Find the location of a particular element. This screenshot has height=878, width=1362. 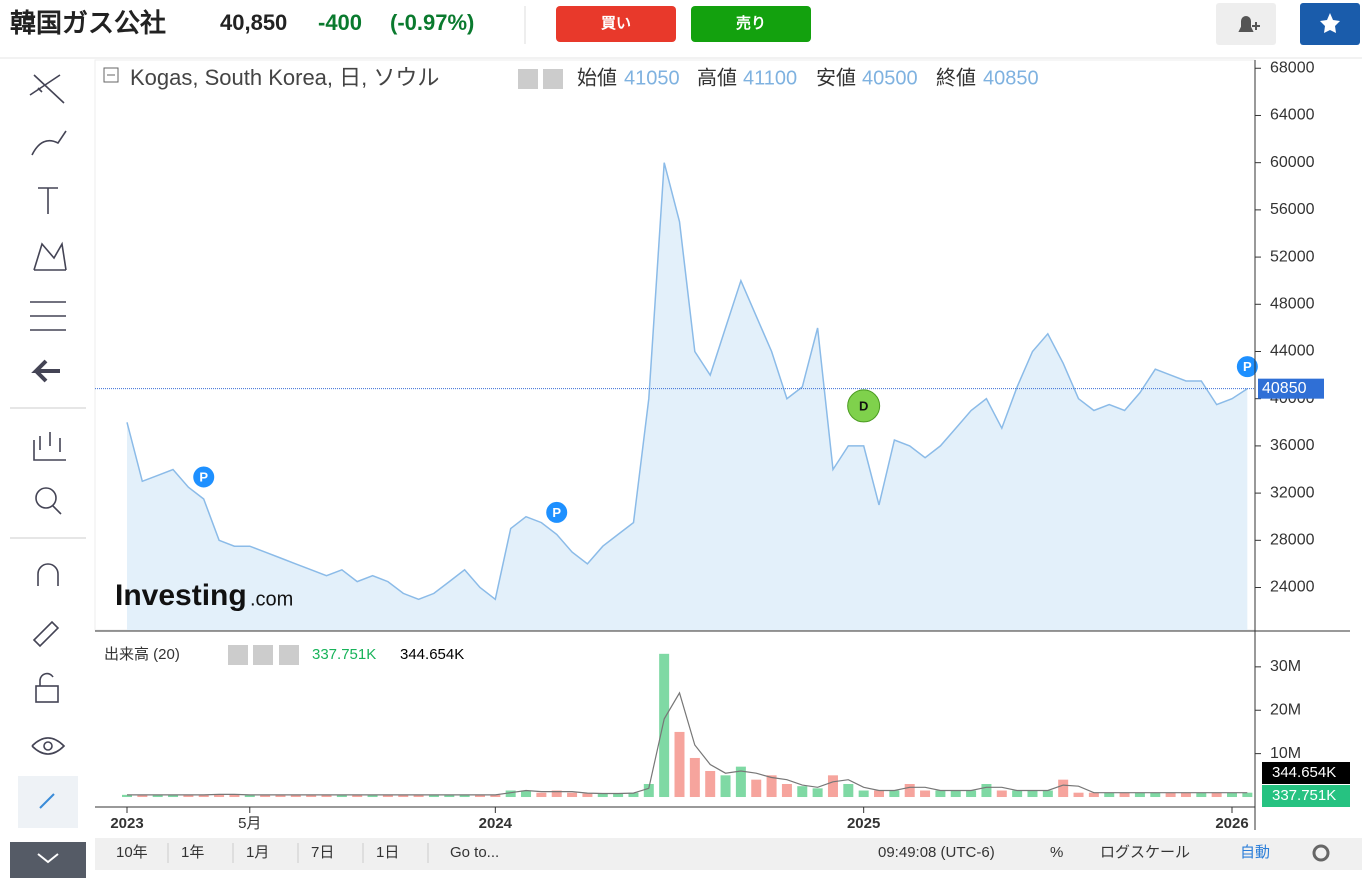

range-button: 10年 is located at coordinates (132, 852).